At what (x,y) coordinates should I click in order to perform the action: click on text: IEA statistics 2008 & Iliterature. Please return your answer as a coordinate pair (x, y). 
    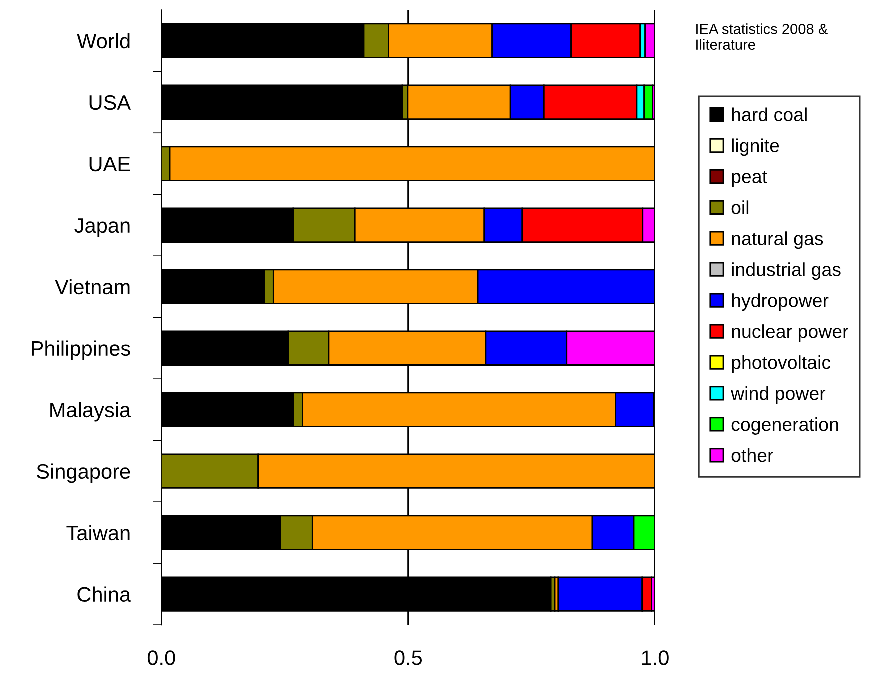
    Looking at the image, I should click on (762, 37).